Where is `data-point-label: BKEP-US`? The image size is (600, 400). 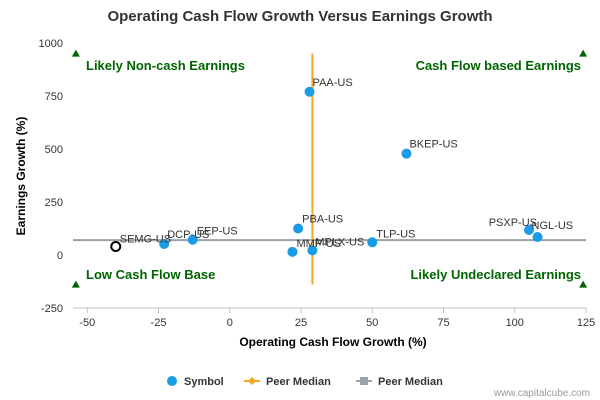
data-point-label: BKEP-US is located at coordinates (433, 145).